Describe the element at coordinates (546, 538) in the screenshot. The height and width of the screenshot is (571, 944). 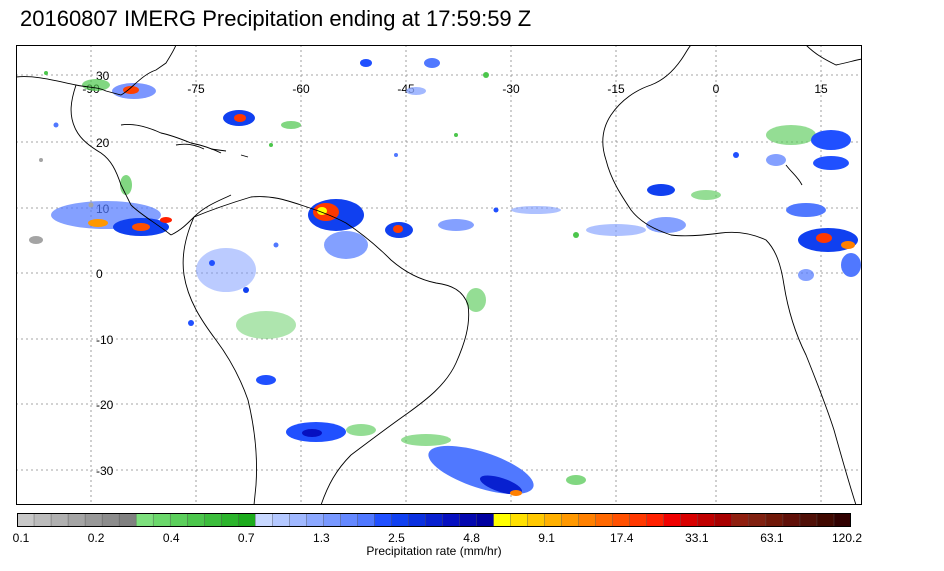
I see `colorbar-tick-label: 9.1` at that location.